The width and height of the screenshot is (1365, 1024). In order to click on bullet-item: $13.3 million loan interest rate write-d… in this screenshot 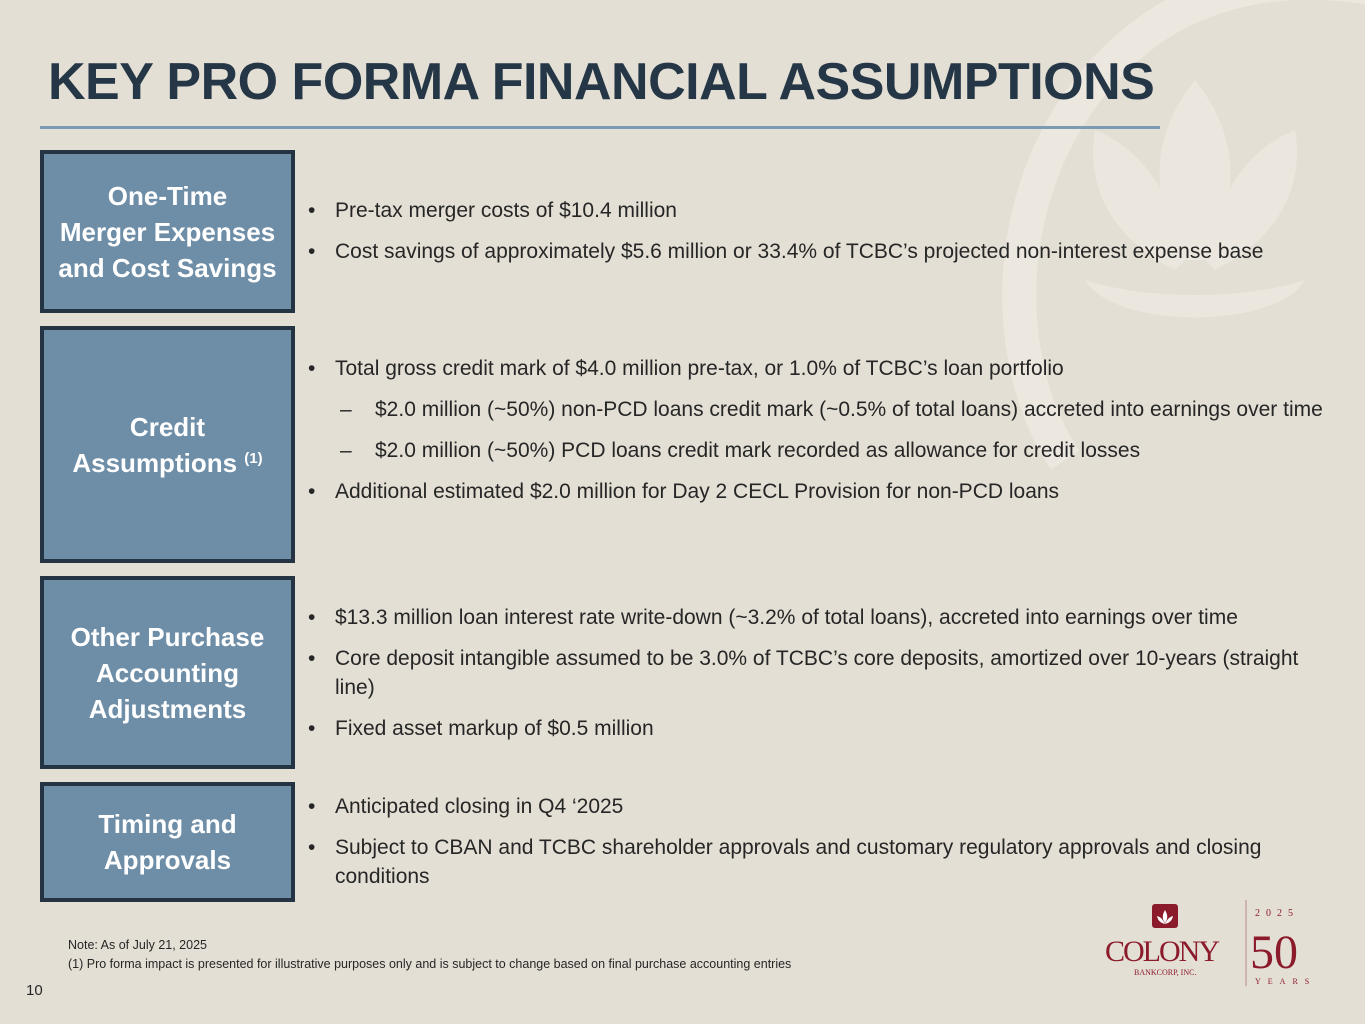, I will do `click(823, 617)`.